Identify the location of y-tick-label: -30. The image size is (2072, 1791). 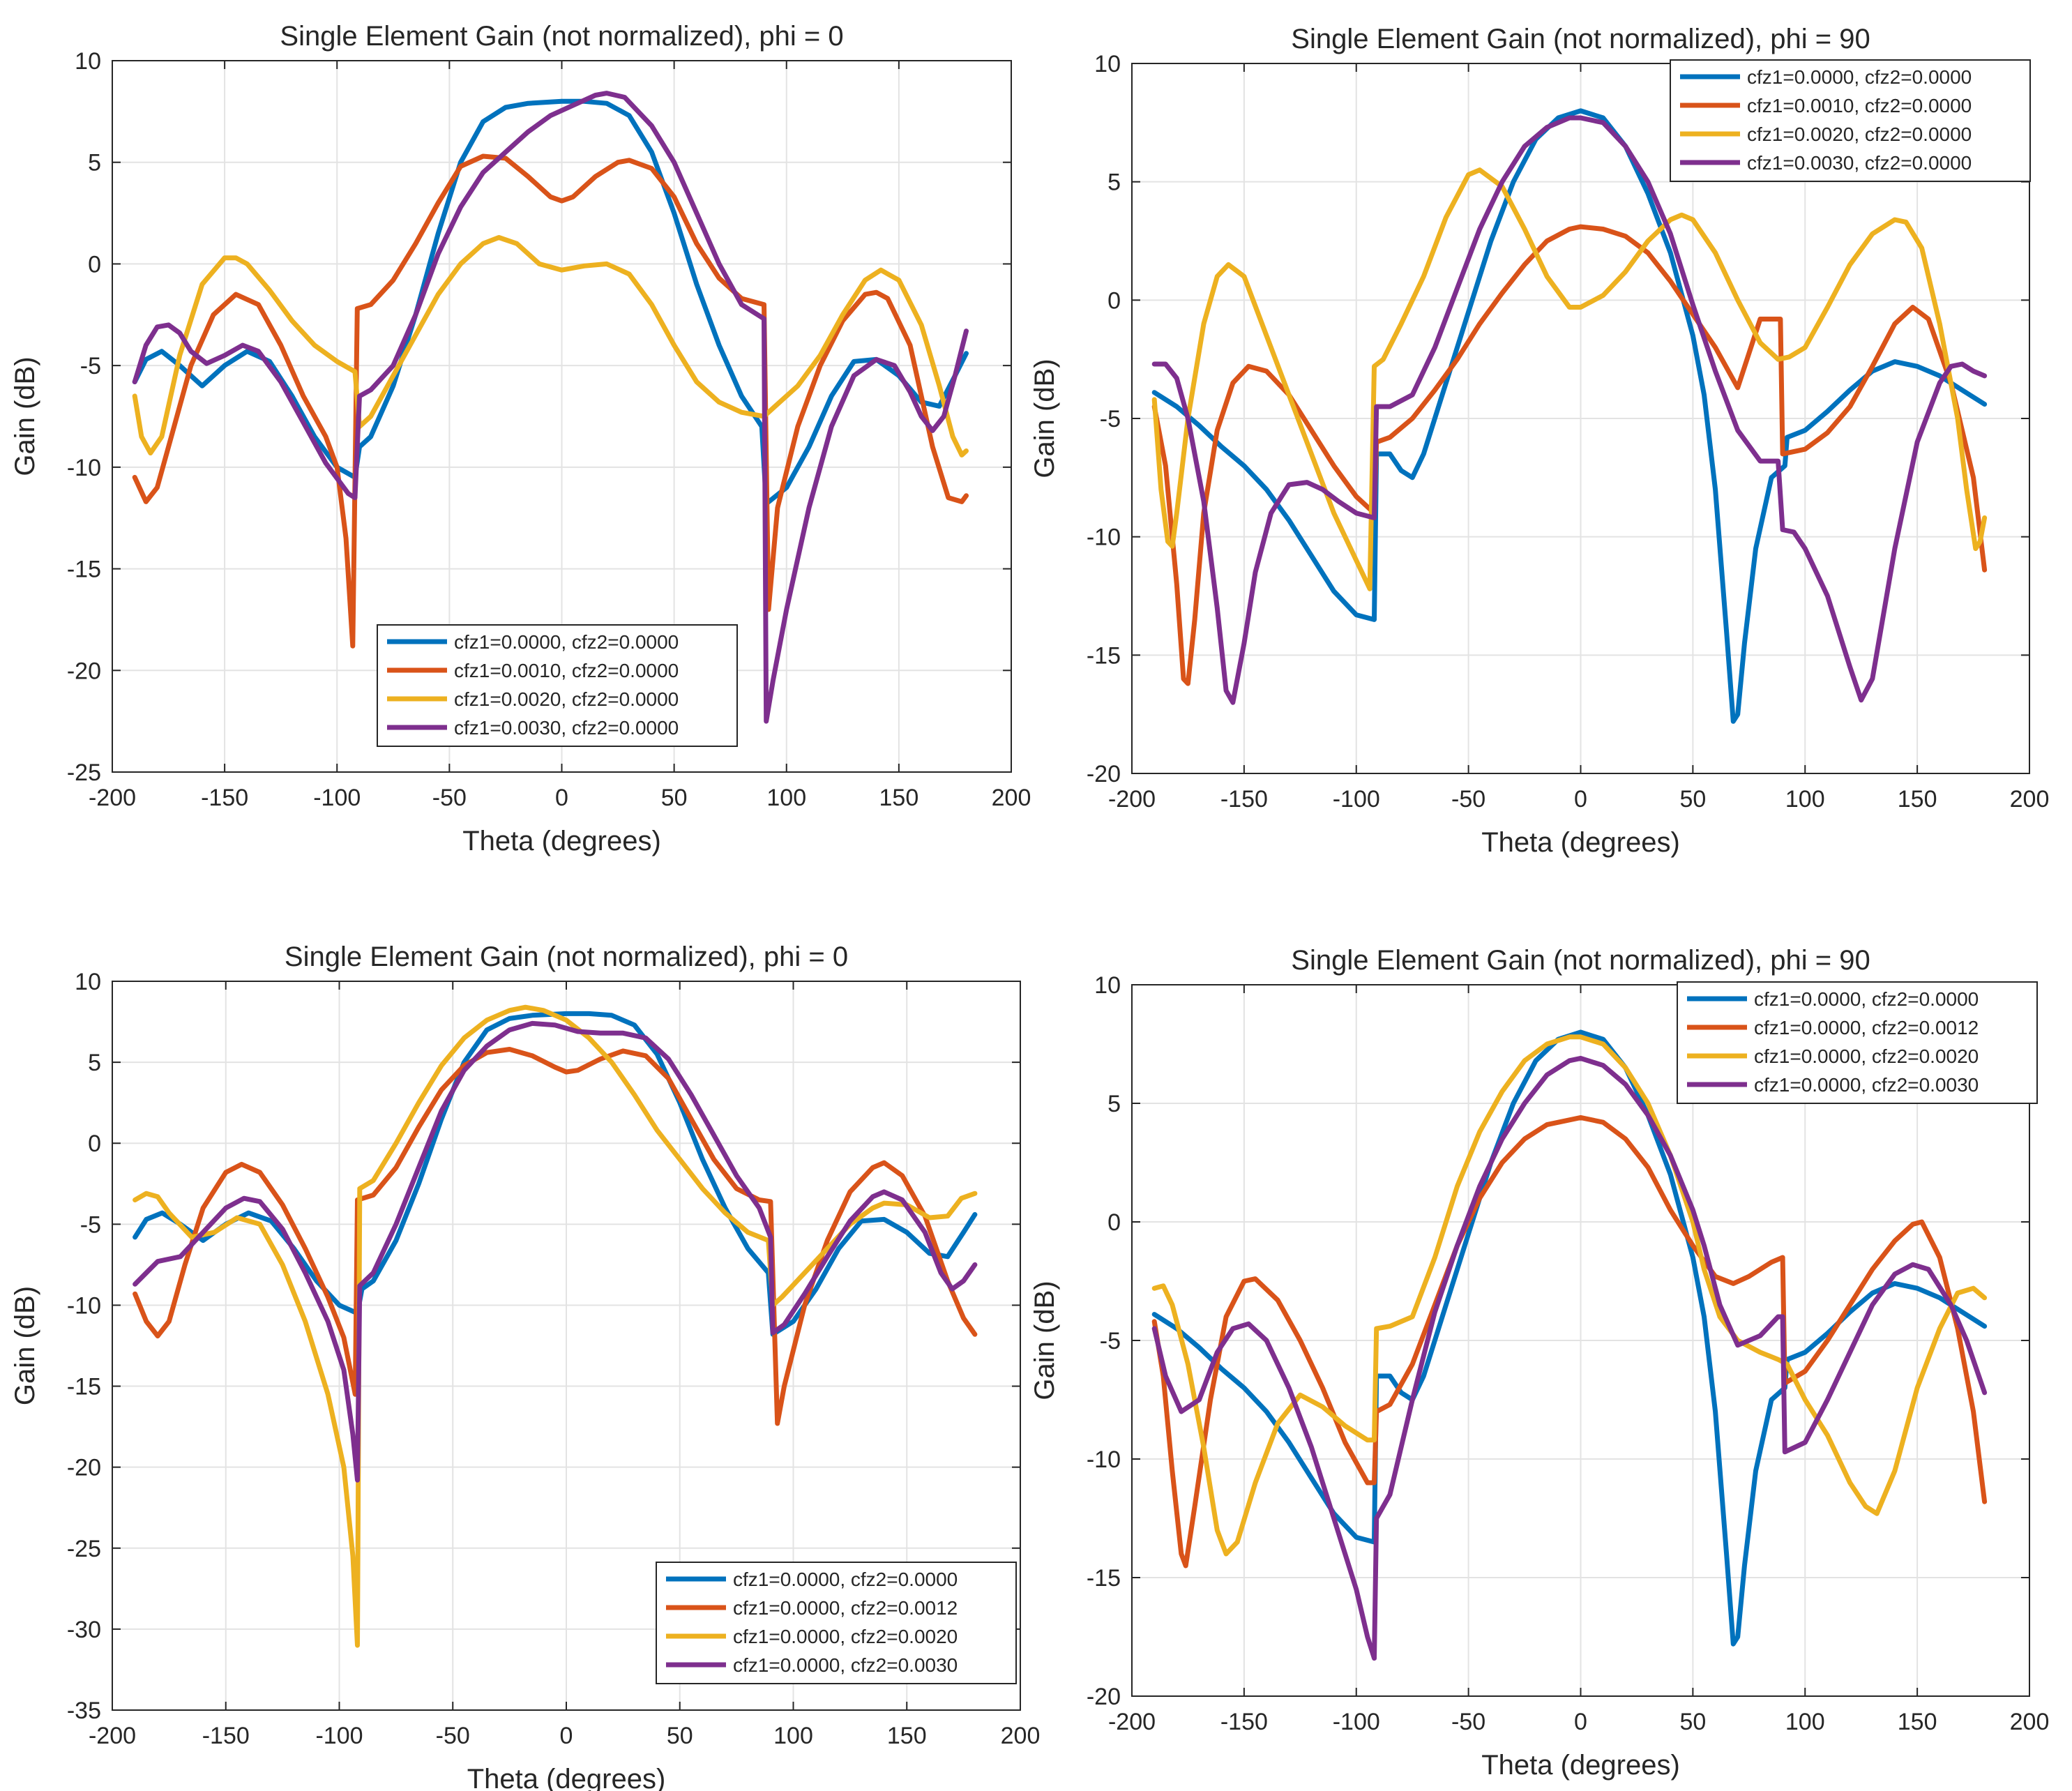
(84, 1630).